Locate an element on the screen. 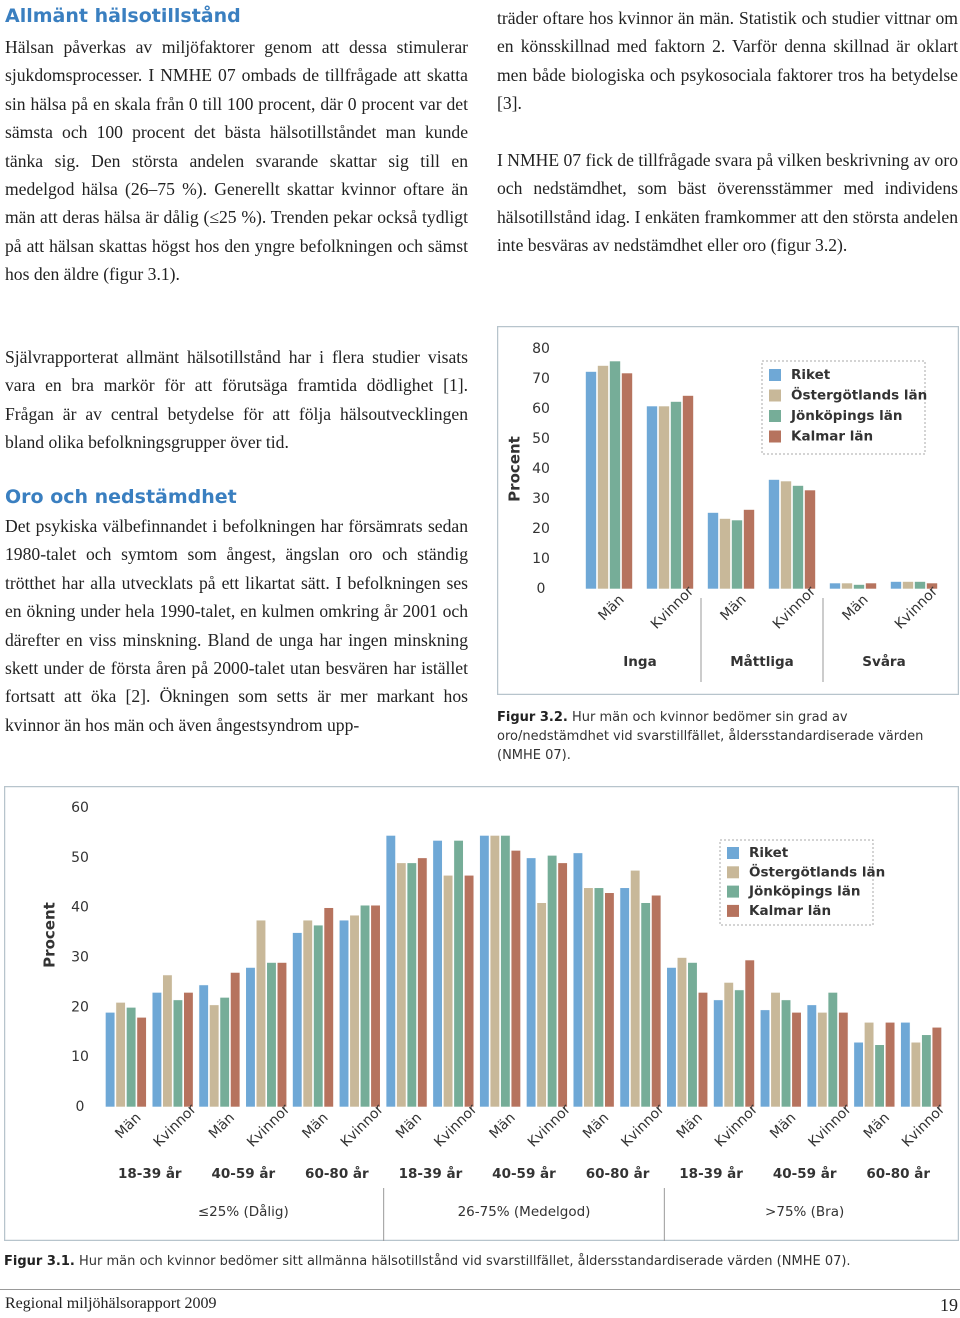 This screenshot has width=960, height=1318. y-tick-label: 0 is located at coordinates (80, 1107).